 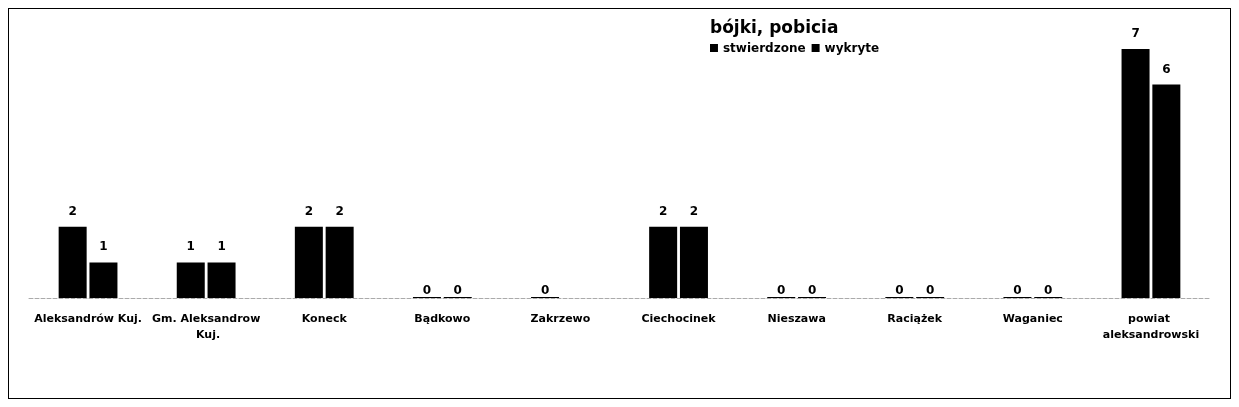 What do you see at coordinates (442, 318) in the screenshot?
I see `x-tick-label: Bądkowo` at bounding box center [442, 318].